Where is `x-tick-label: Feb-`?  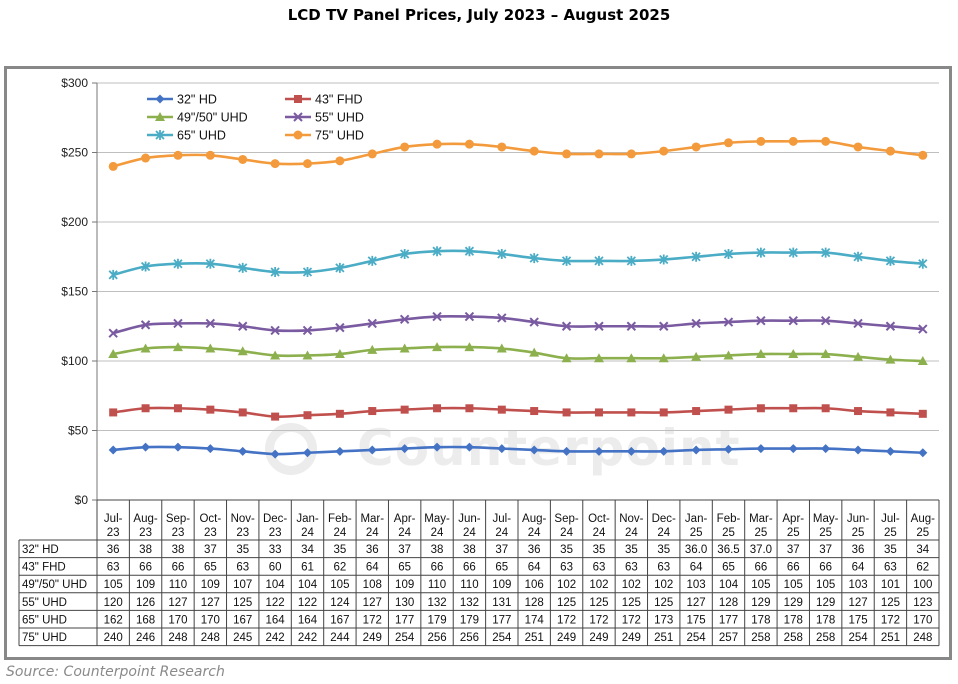
x-tick-label: Feb- is located at coordinates (729, 519).